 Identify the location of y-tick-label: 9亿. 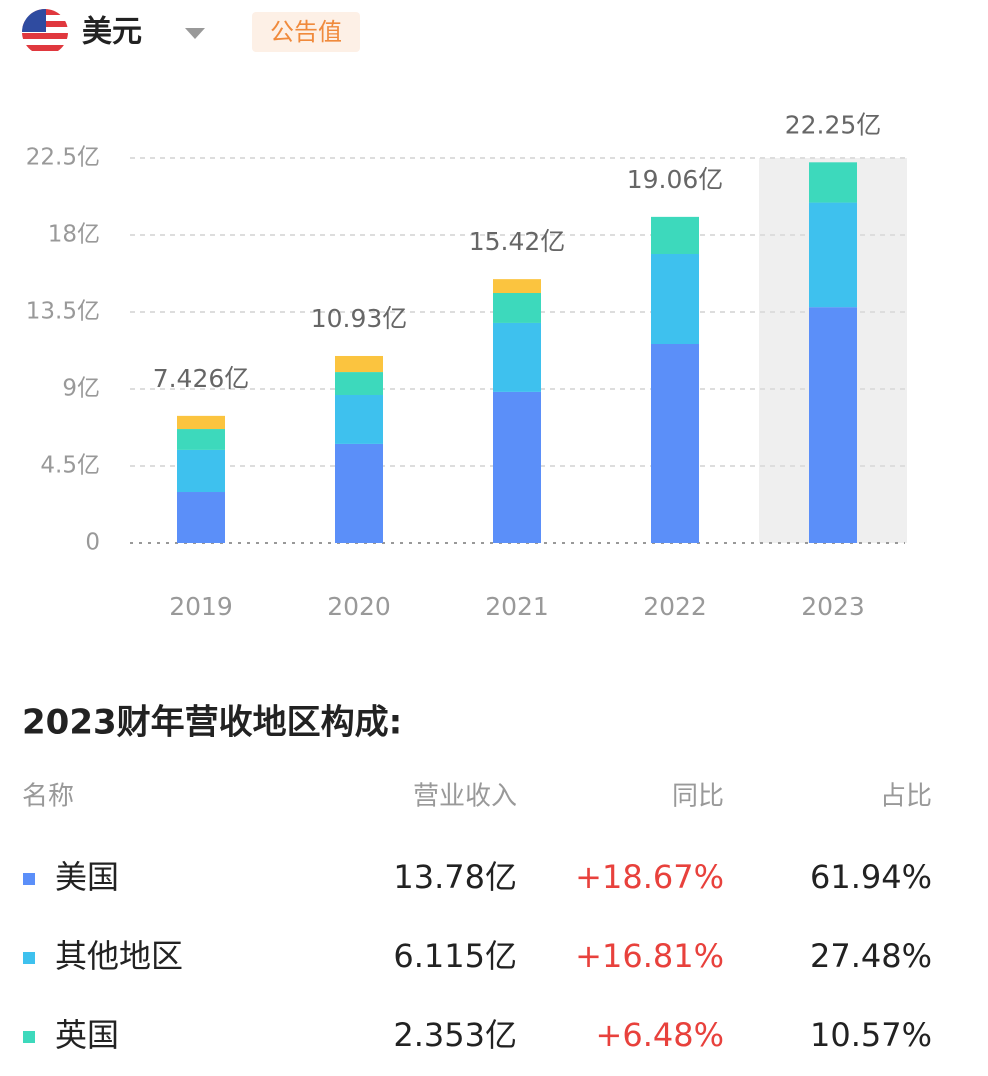
(81, 389).